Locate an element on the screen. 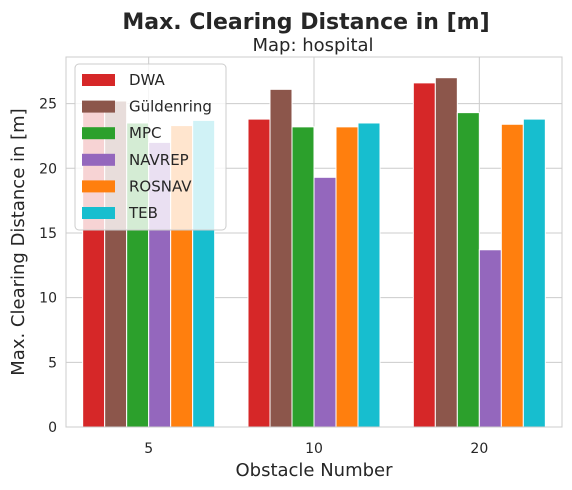 This screenshot has width=572, height=490. y-tick-label: 15 is located at coordinates (48, 234).